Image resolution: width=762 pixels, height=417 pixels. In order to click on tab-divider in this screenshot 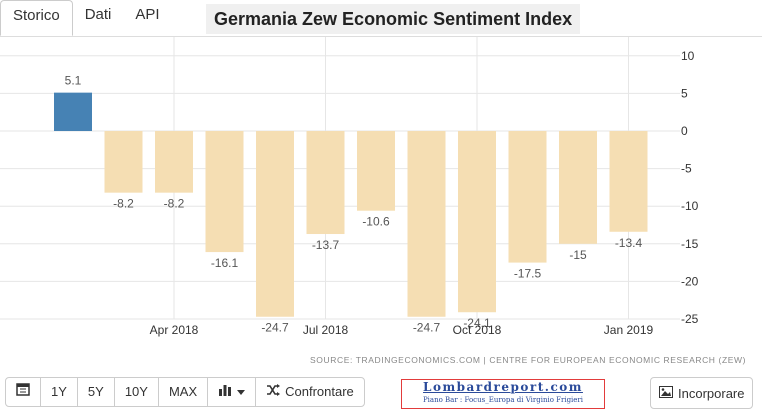, I will do `click(381, 36)`.